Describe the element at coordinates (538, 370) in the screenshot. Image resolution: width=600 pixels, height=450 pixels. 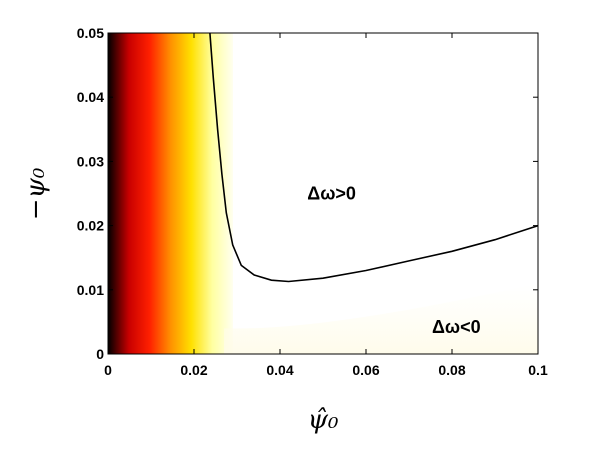
I see `x-tick-label: 0.1` at that location.